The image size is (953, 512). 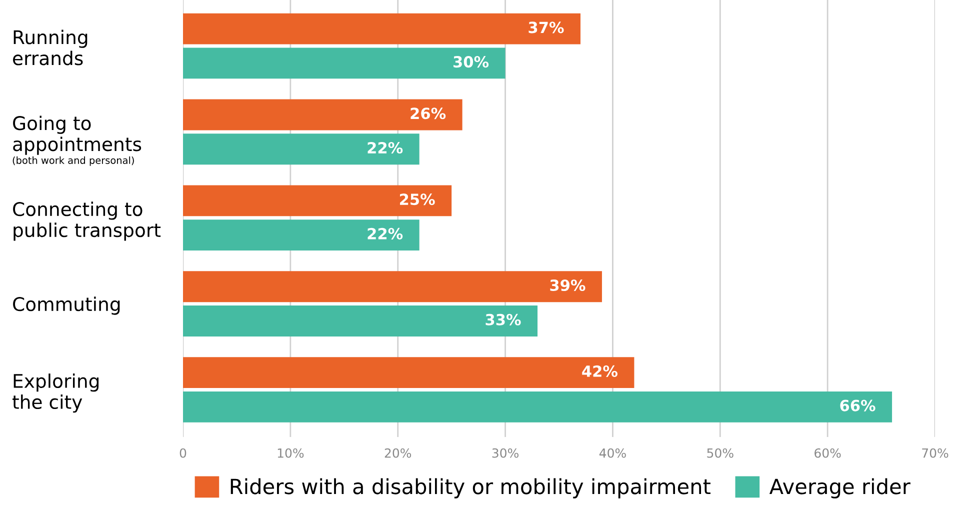 What do you see at coordinates (428, 114) in the screenshot?
I see `data-label: 26%` at bounding box center [428, 114].